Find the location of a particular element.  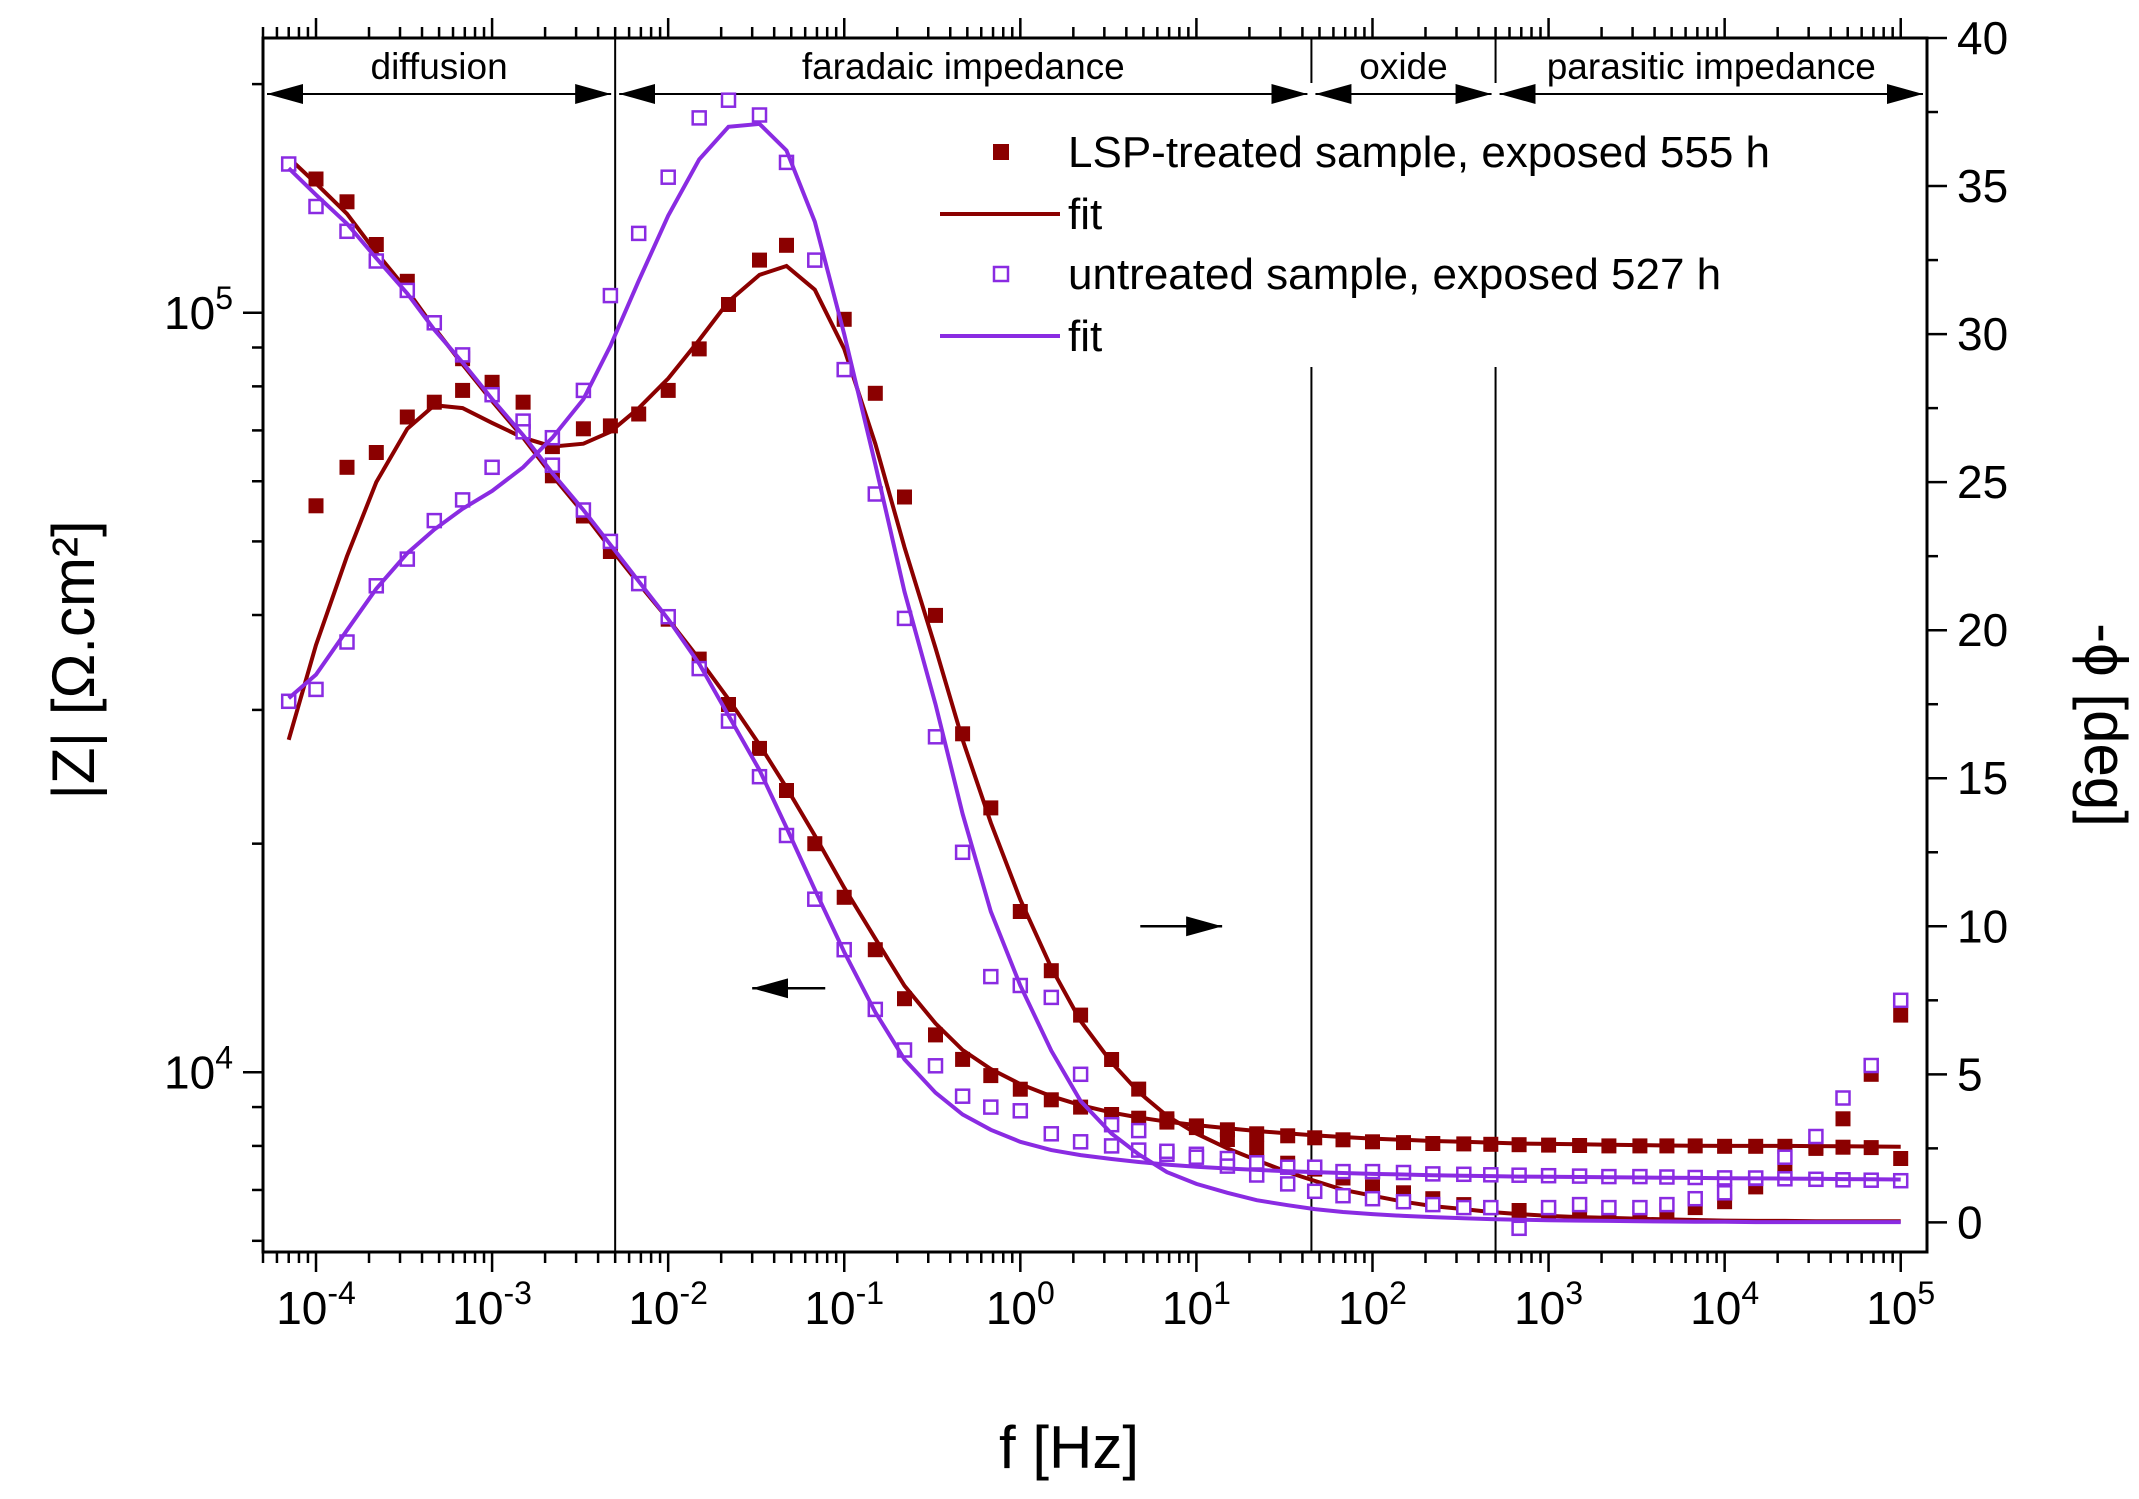

legend-label: LSP-treated sample, exposed 555 h is located at coordinates (1419, 152).